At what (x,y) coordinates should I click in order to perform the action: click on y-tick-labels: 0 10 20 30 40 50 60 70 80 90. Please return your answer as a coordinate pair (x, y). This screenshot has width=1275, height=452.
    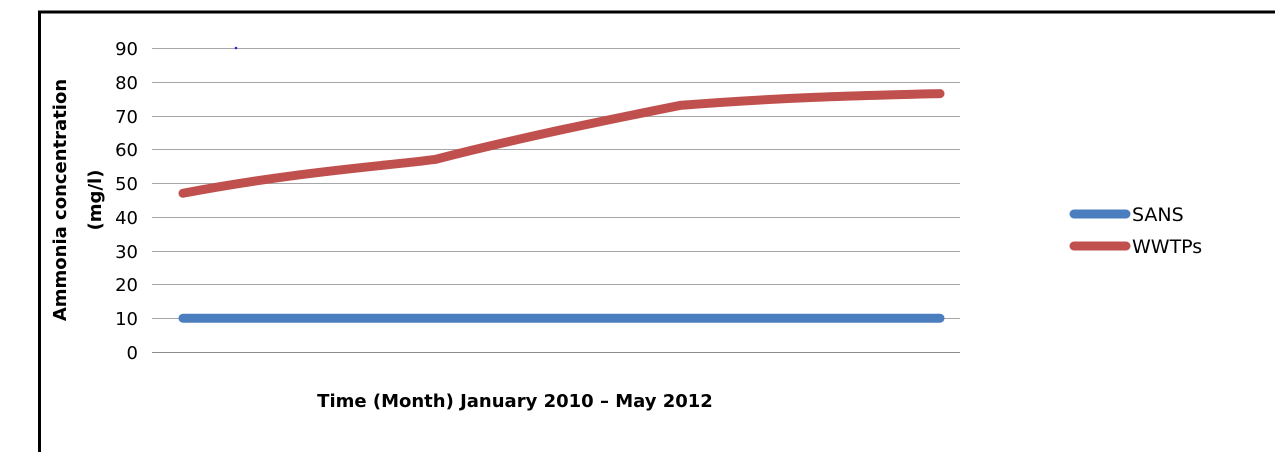
    Looking at the image, I should click on (126, 201).